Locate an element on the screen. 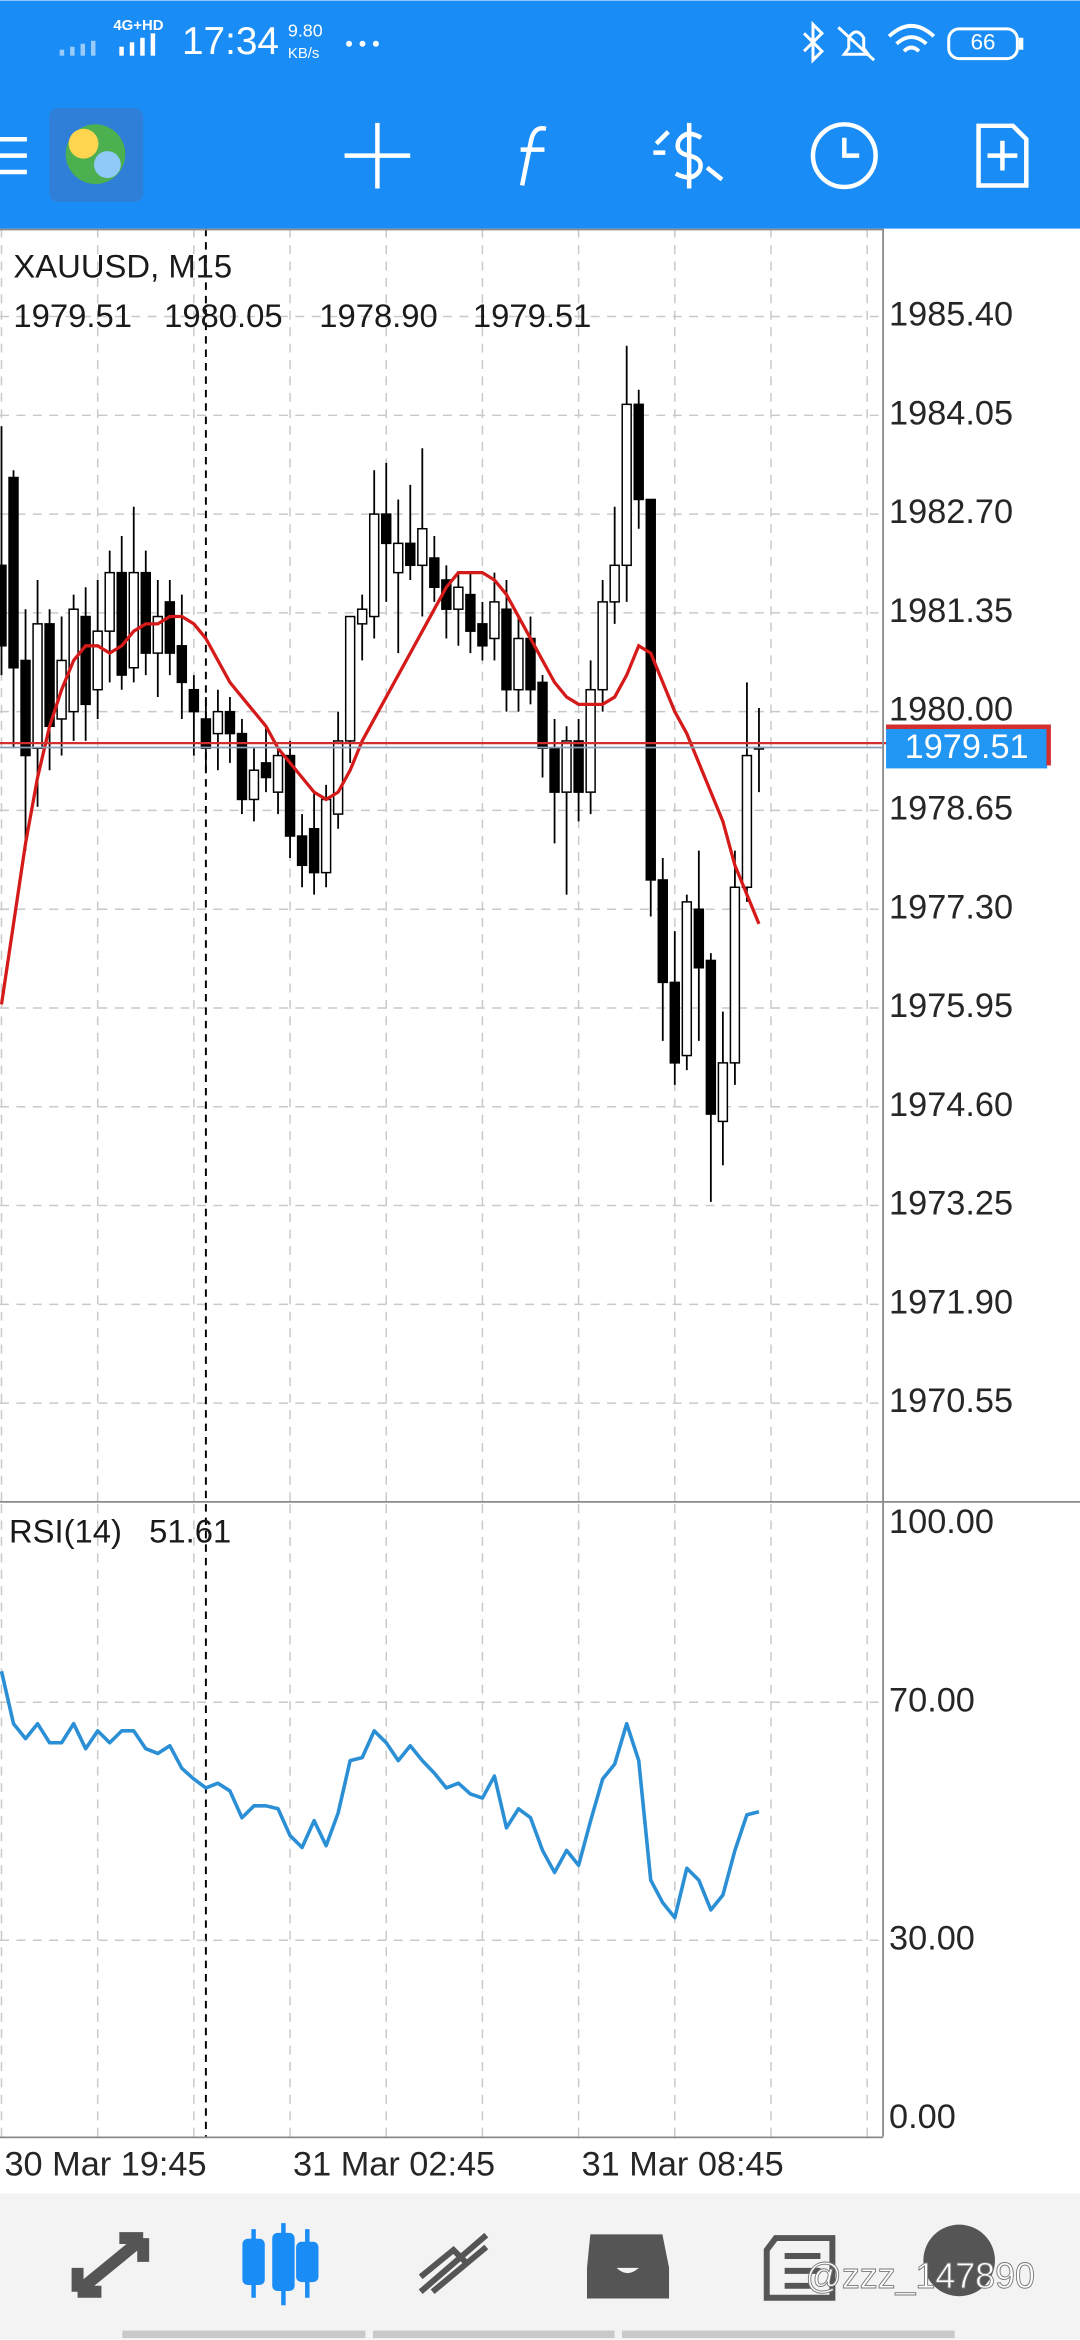 Image resolution: width=1080 pixels, height=2340 pixels. symbol-title: XAUUSD, M15 is located at coordinates (122, 266).